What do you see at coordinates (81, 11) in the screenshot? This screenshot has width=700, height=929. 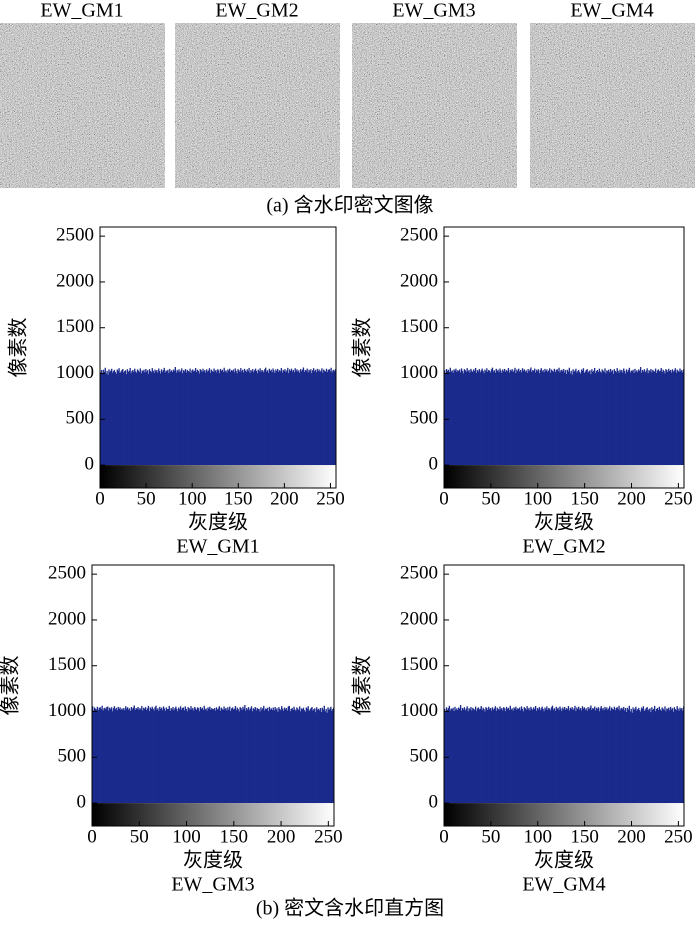 I see `image-title: EW_GM1` at bounding box center [81, 11].